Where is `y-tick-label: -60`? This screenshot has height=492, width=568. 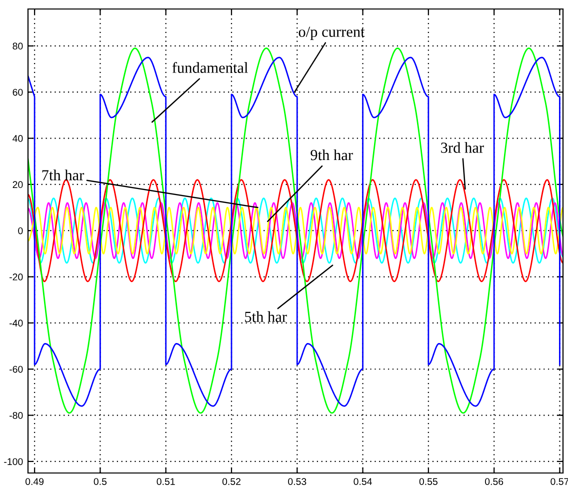 y-tick-label: -60 is located at coordinates (16, 369).